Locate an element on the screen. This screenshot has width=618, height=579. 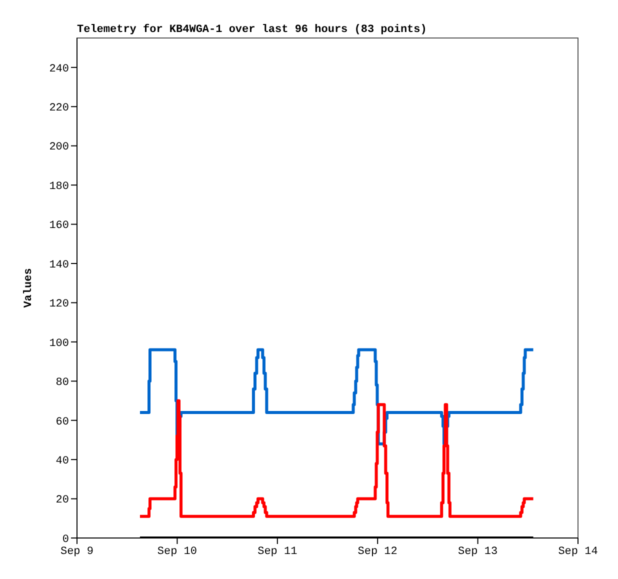
y-tick-label: 60 is located at coordinates (62, 422).